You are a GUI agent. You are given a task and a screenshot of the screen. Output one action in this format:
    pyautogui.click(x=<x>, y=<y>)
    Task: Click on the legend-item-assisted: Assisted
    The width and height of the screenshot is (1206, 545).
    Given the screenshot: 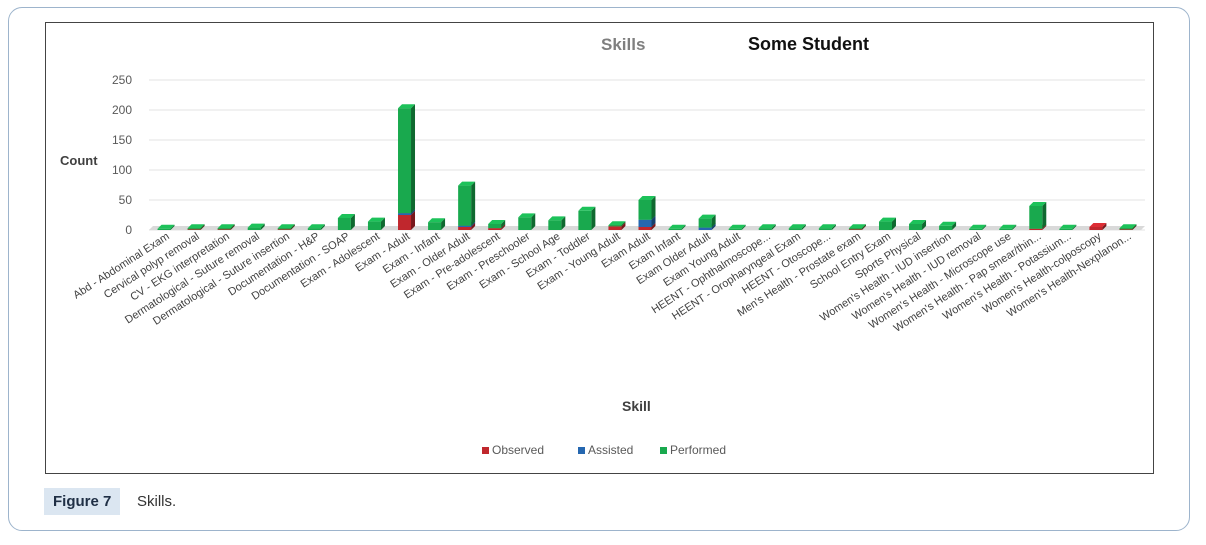 What is the action you would take?
    pyautogui.click(x=605, y=450)
    